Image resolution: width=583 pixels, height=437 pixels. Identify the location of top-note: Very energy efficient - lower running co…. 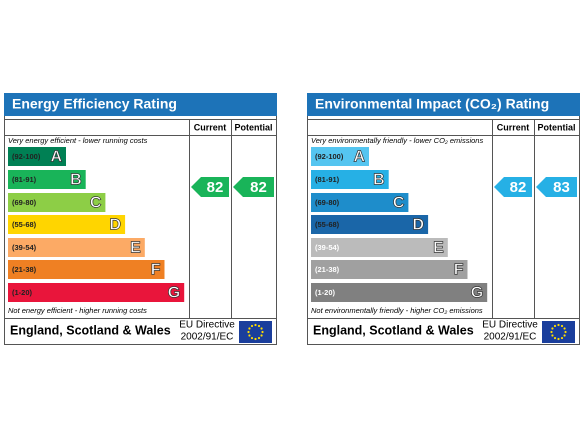
(78, 140).